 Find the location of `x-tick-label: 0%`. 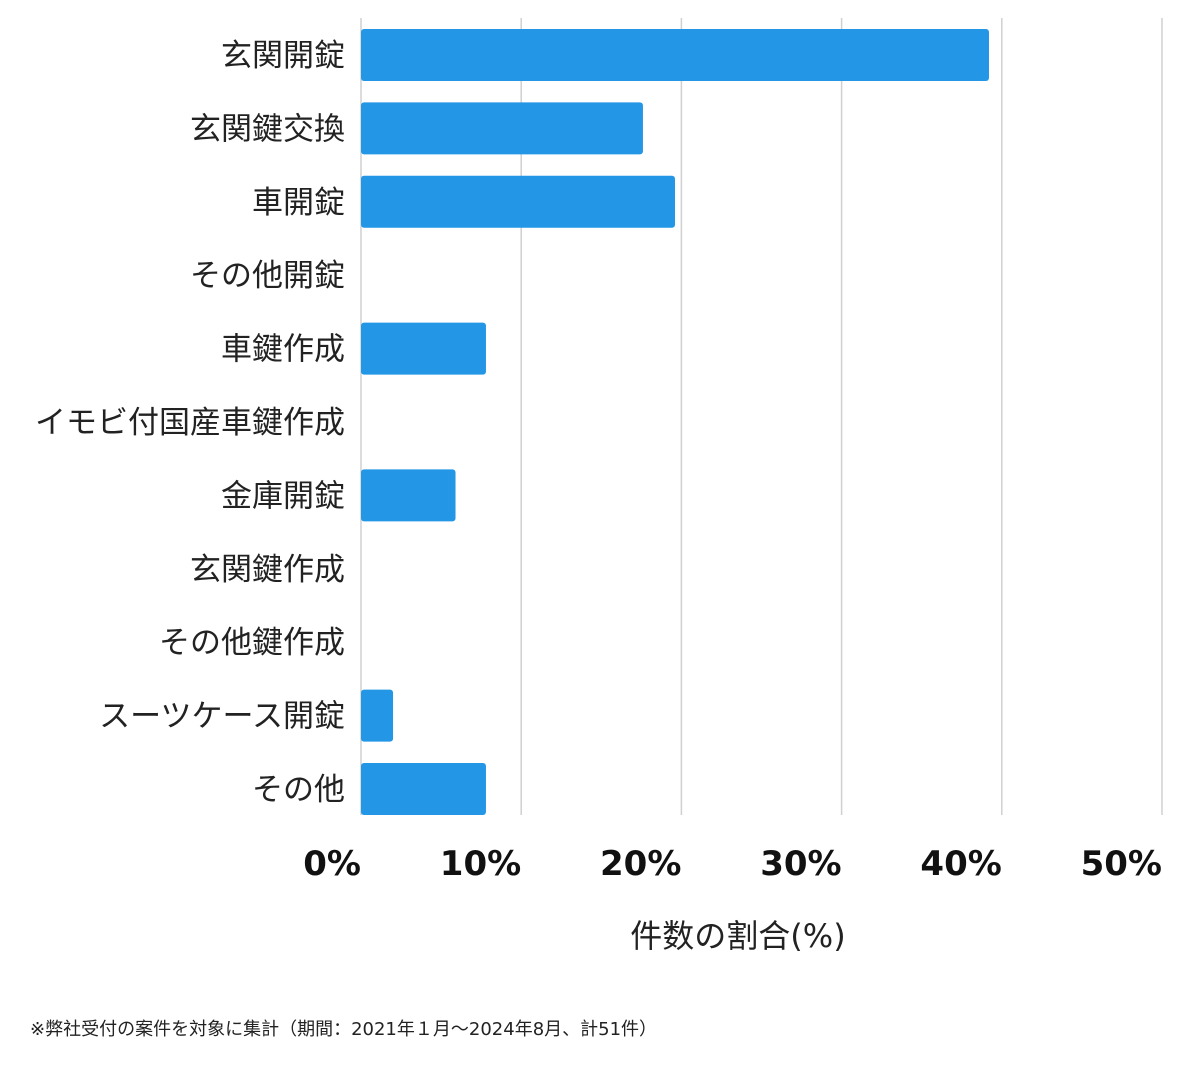

x-tick-label: 0% is located at coordinates (332, 864).